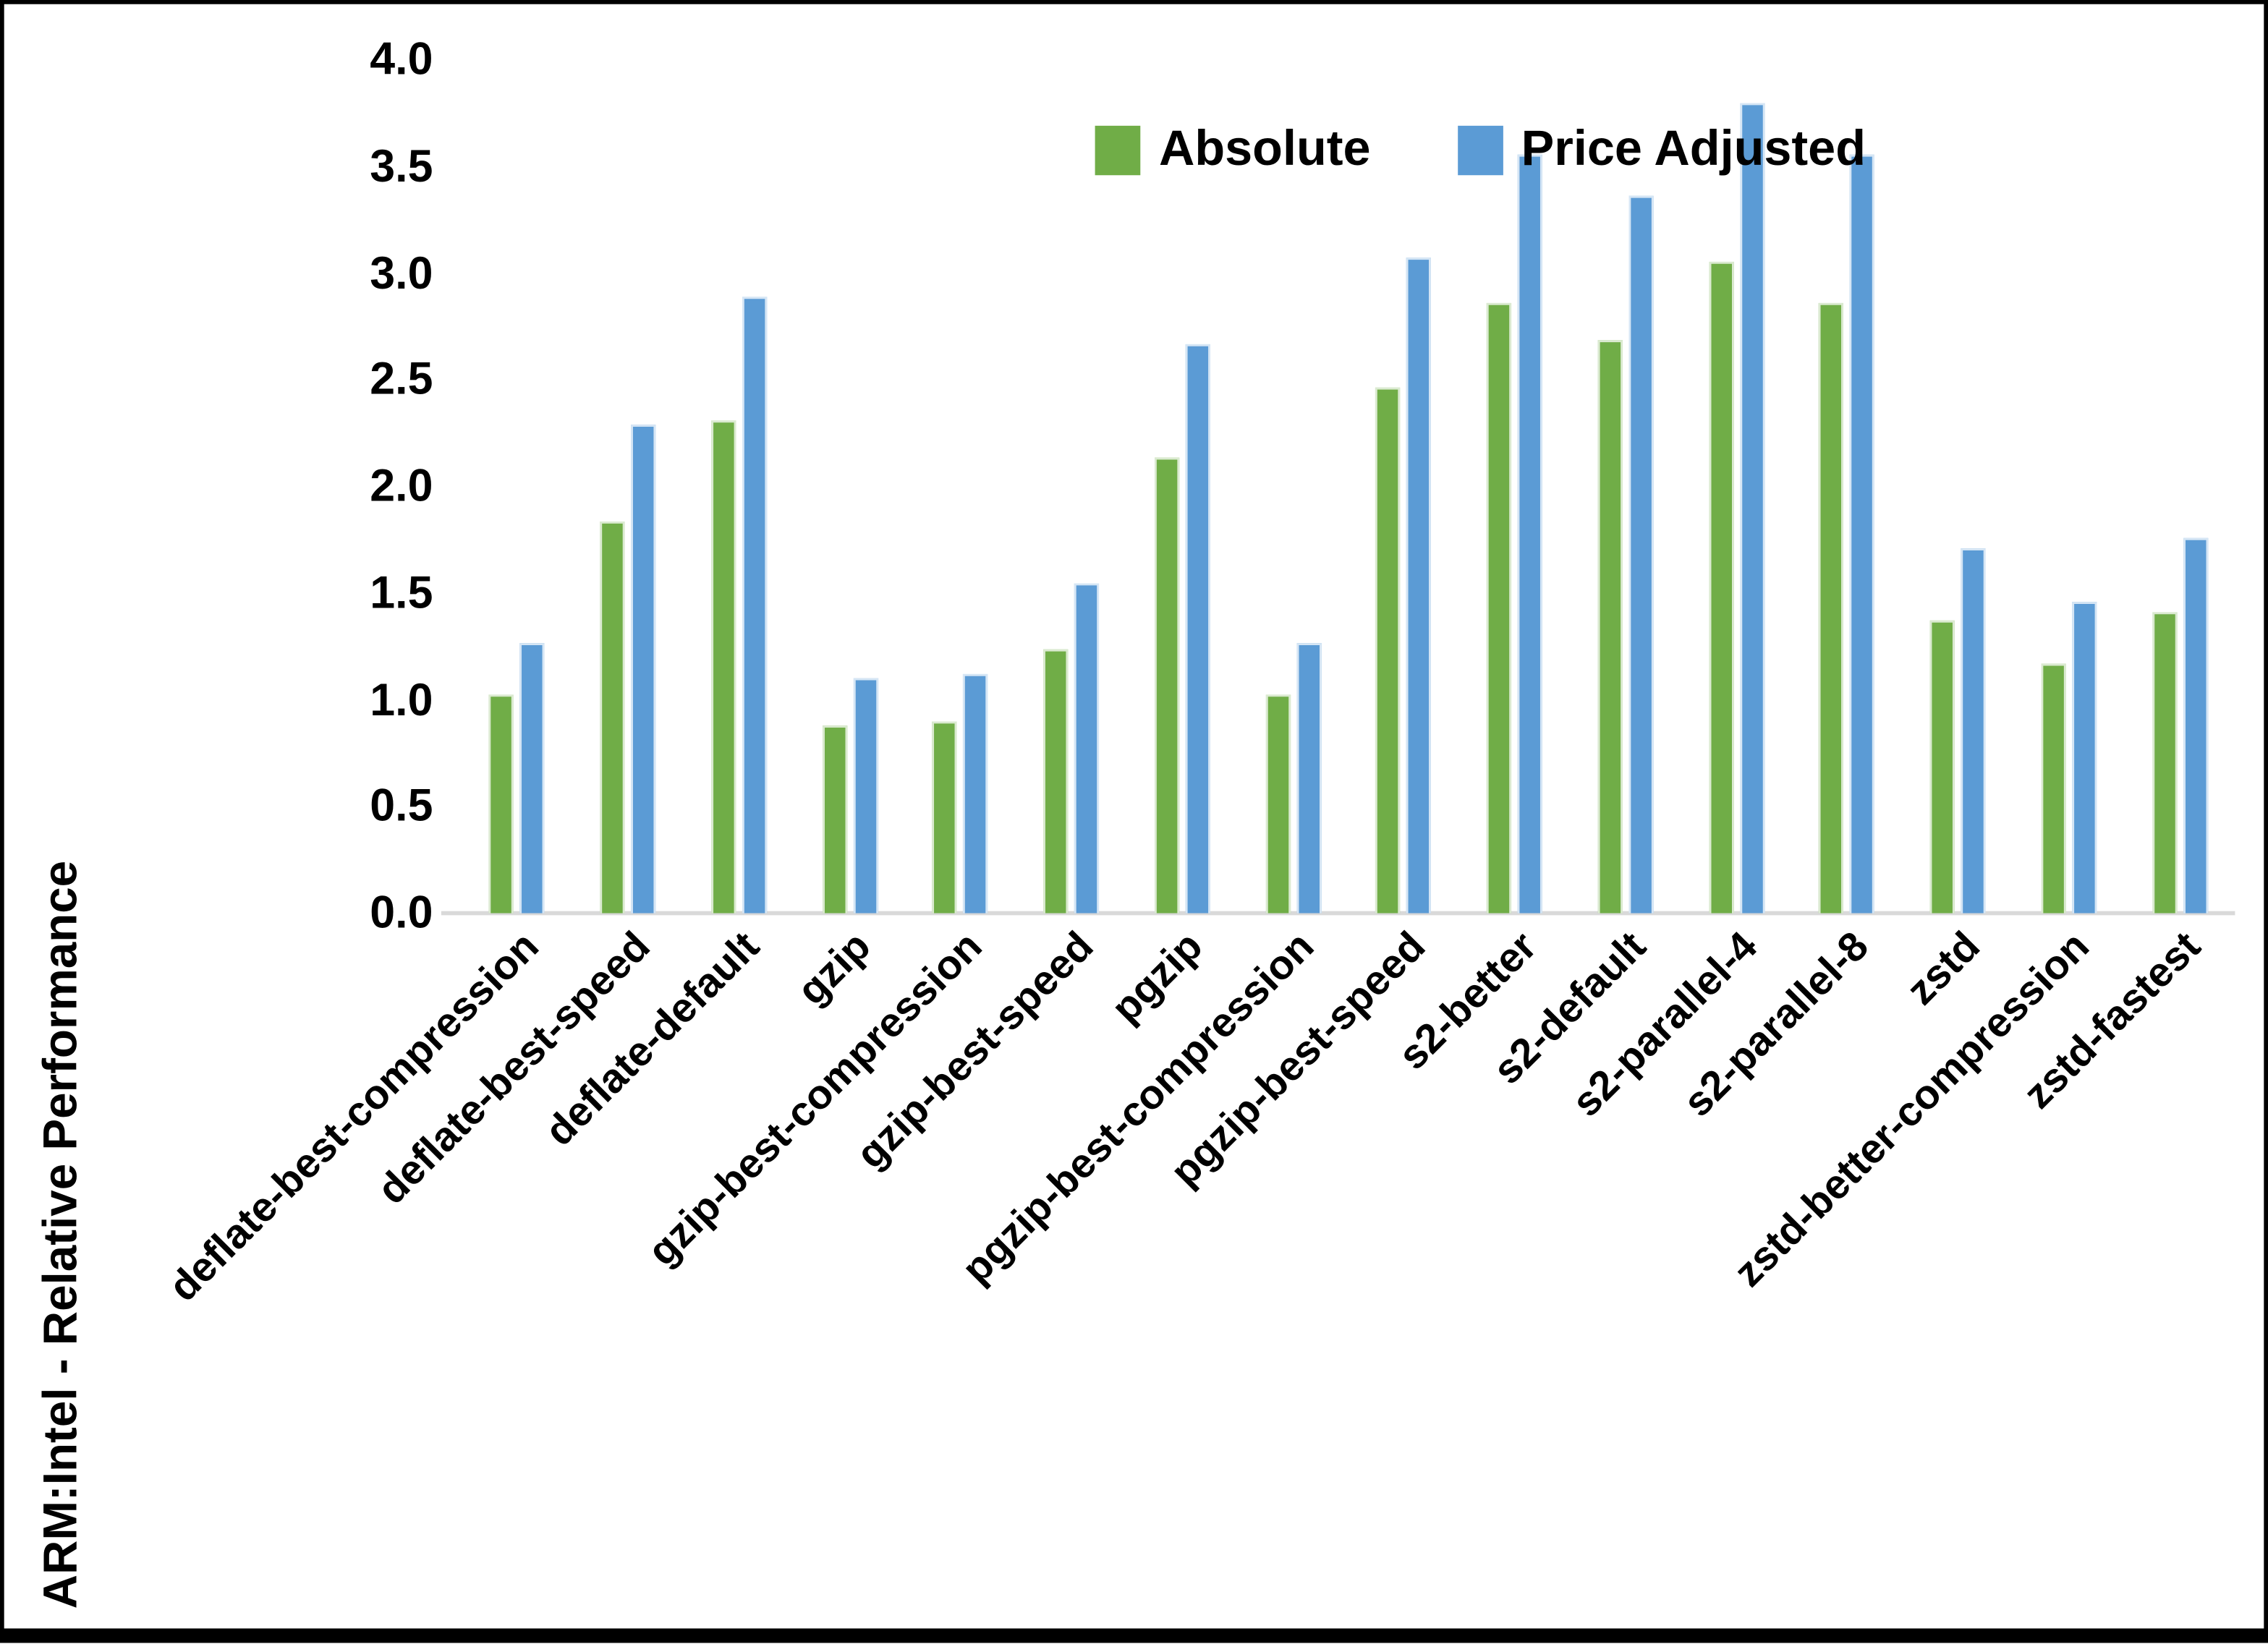 The width and height of the screenshot is (2268, 1644). What do you see at coordinates (501, 804) in the screenshot?
I see `bar-absolute-deflate-best-compression` at bounding box center [501, 804].